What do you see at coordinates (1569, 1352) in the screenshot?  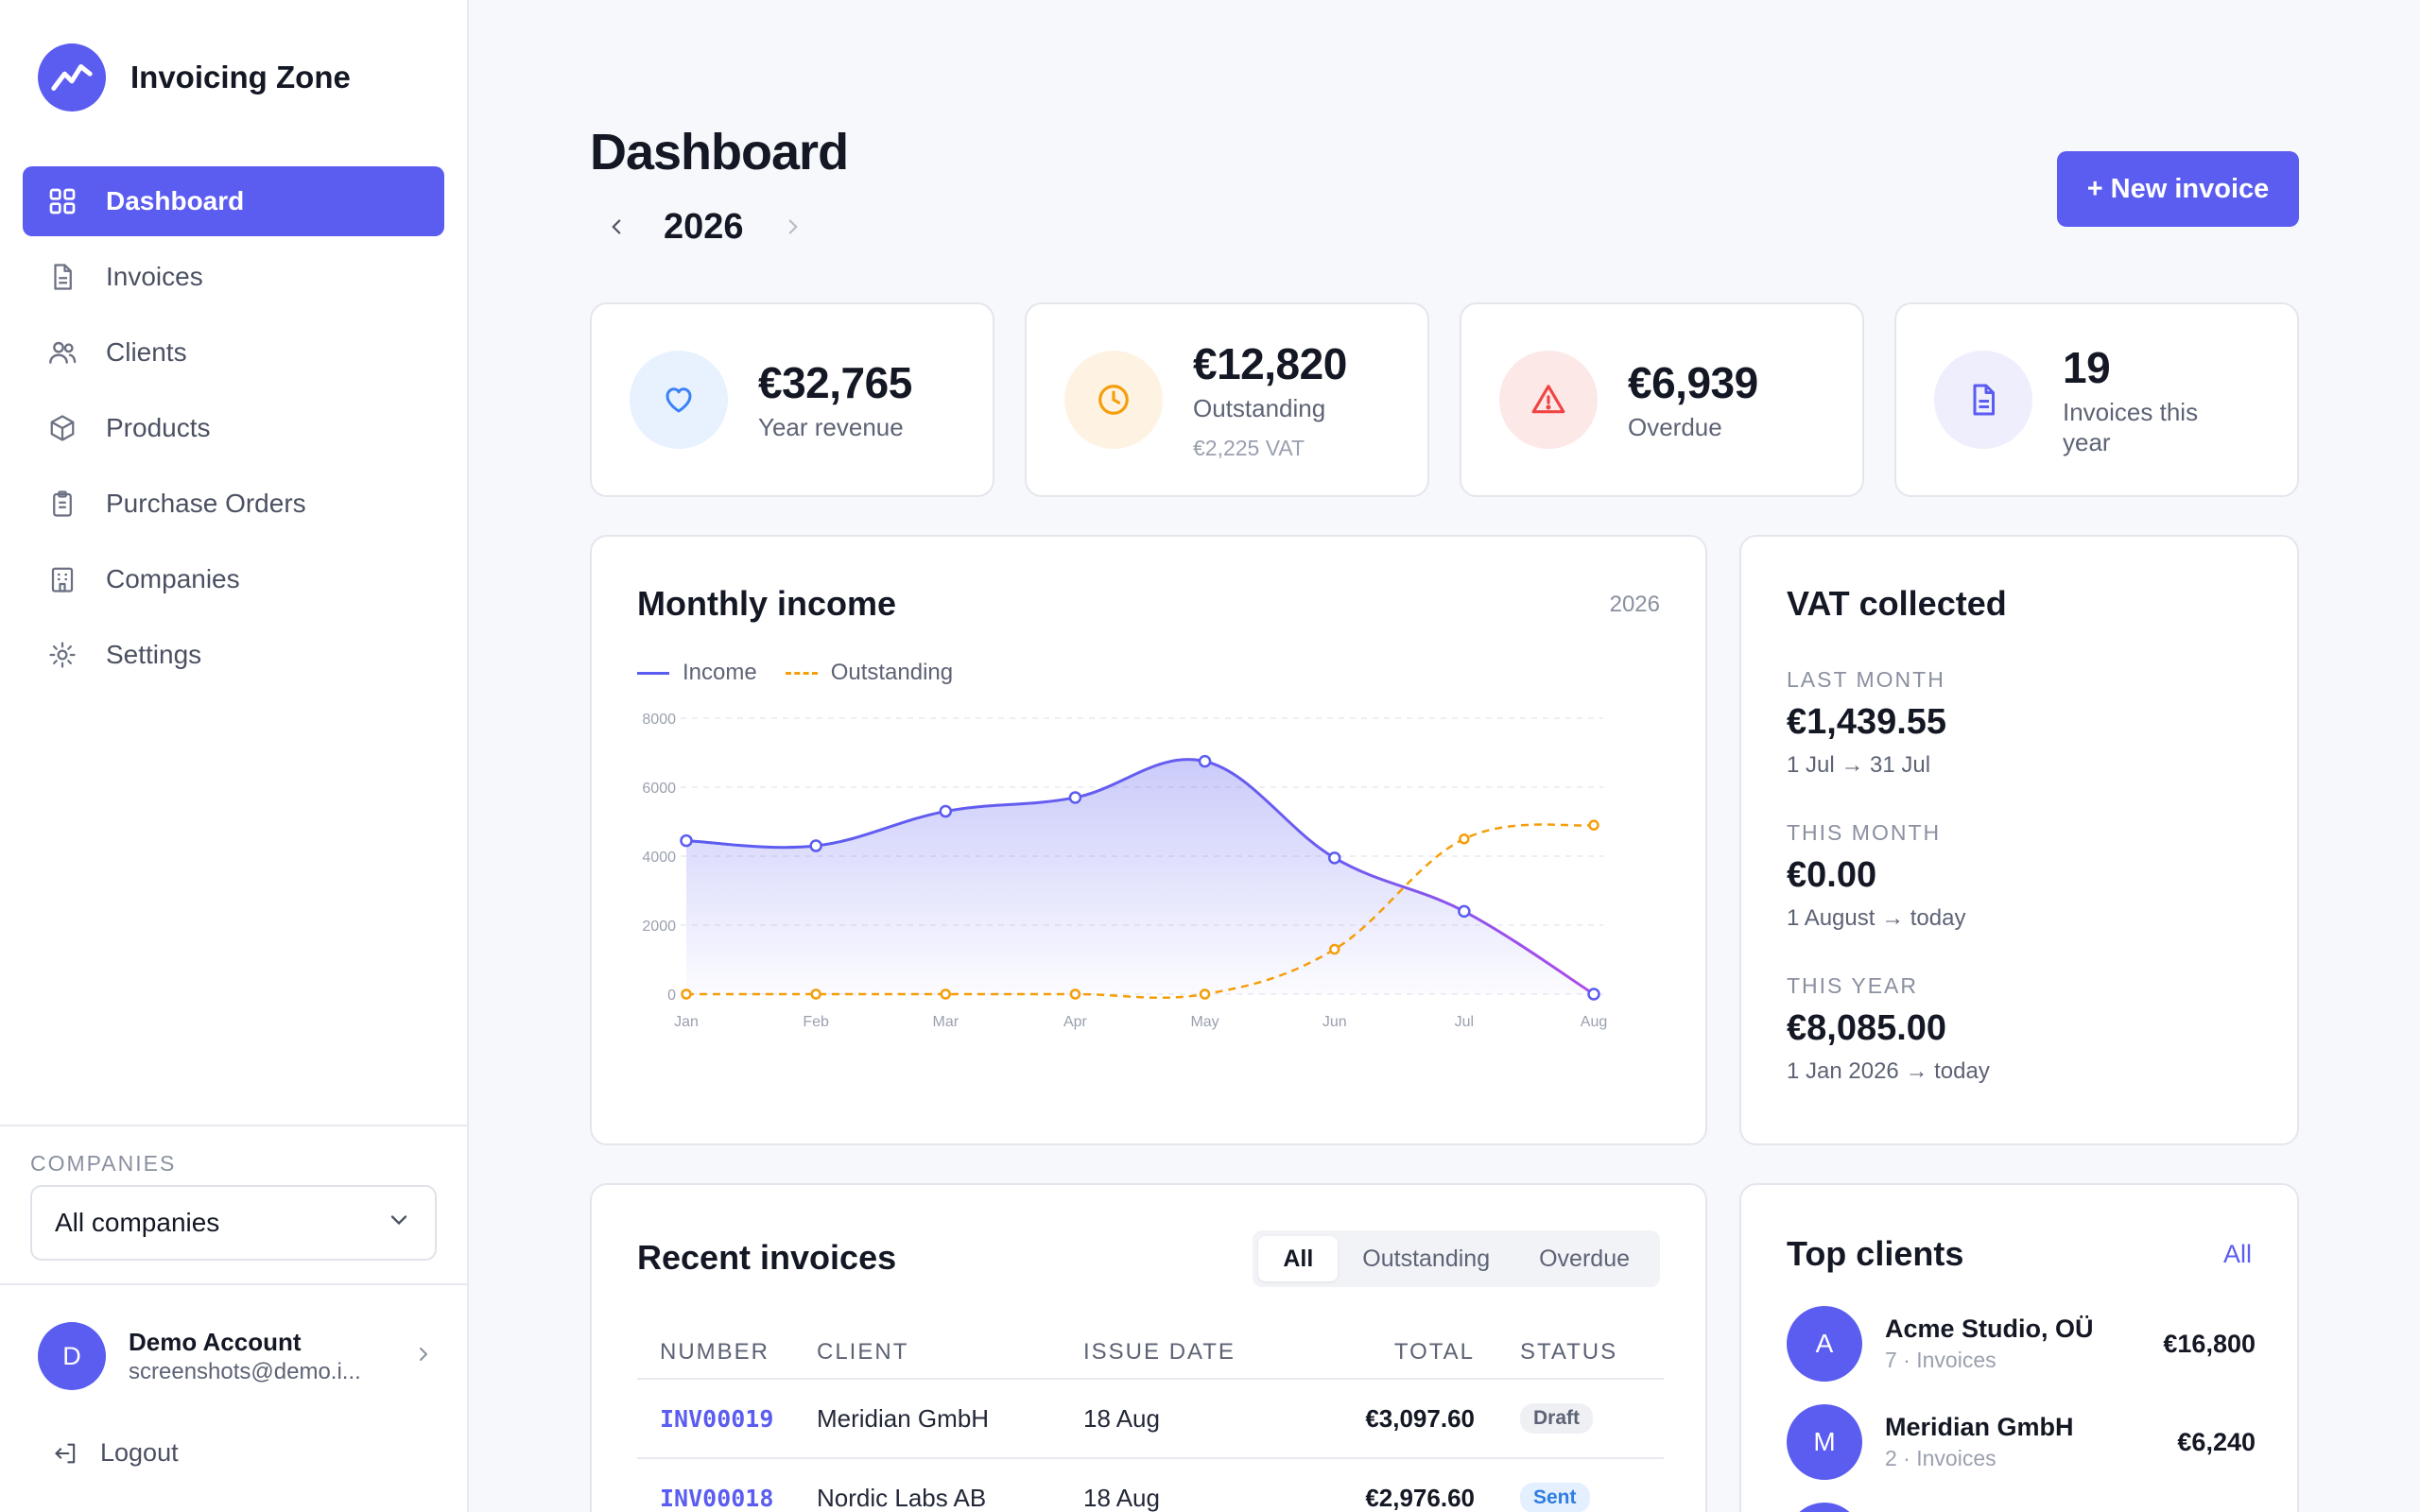 I see `column-header-status: STATUS` at bounding box center [1569, 1352].